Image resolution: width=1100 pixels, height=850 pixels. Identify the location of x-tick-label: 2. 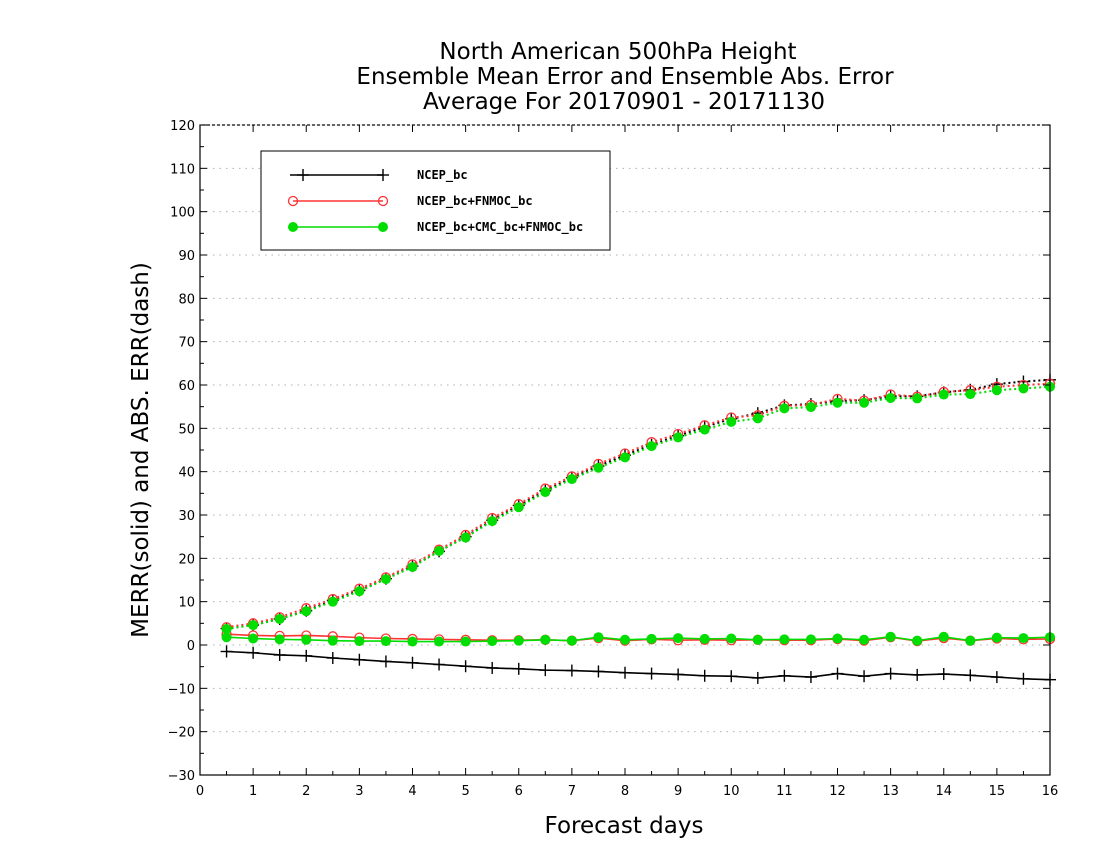
(306, 791).